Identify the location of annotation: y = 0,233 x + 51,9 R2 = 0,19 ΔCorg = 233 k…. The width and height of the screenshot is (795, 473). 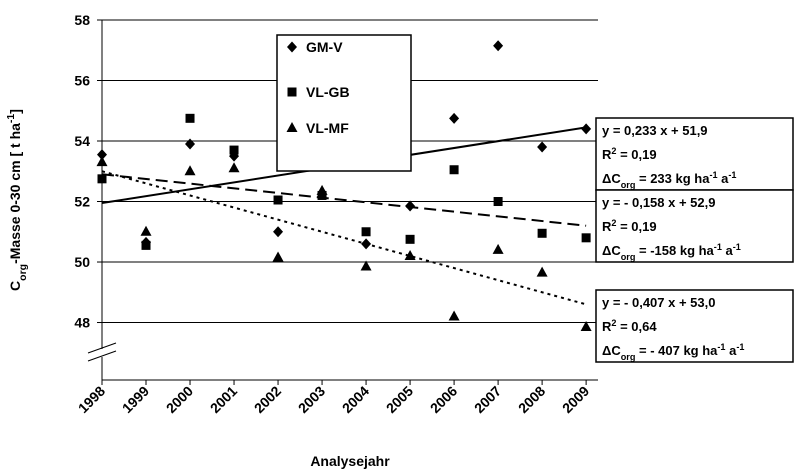
(694, 154).